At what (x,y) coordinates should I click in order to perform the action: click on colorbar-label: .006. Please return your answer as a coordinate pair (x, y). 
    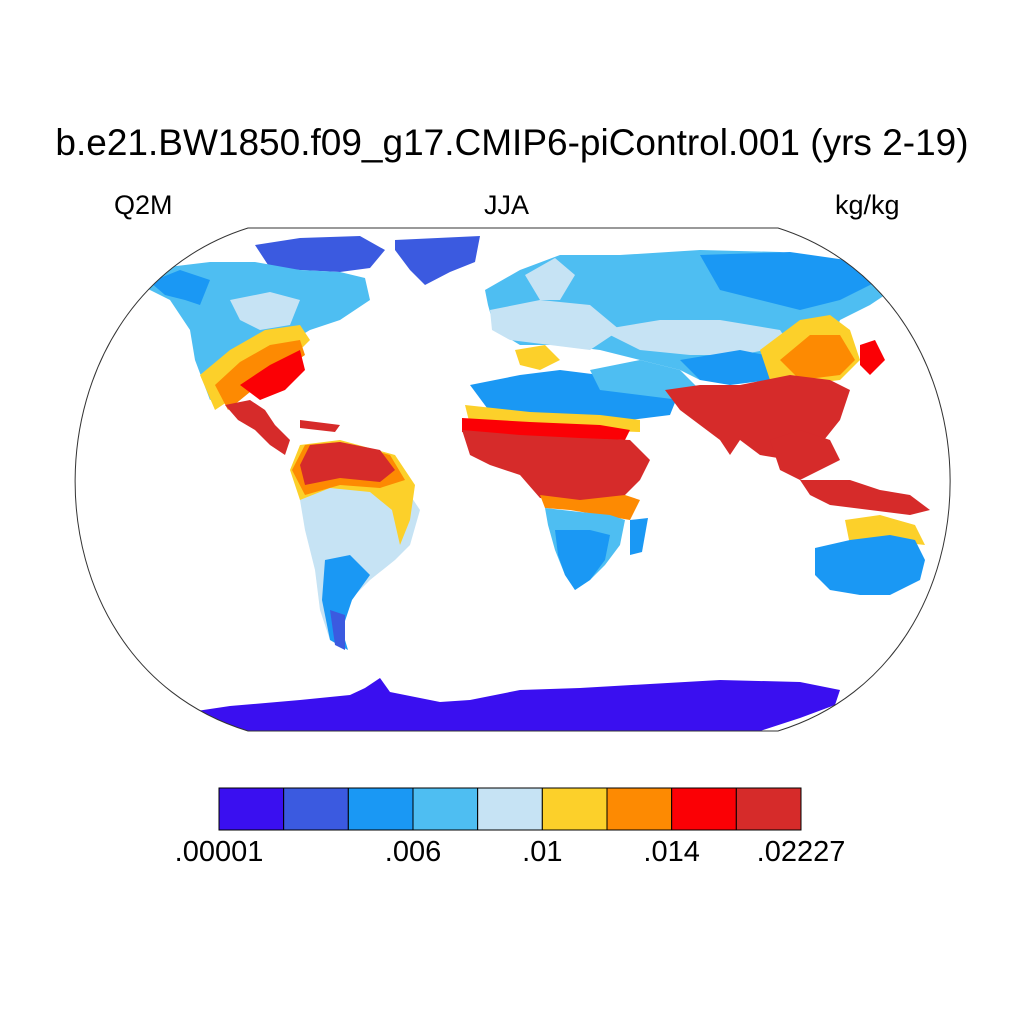
    Looking at the image, I should click on (413, 852).